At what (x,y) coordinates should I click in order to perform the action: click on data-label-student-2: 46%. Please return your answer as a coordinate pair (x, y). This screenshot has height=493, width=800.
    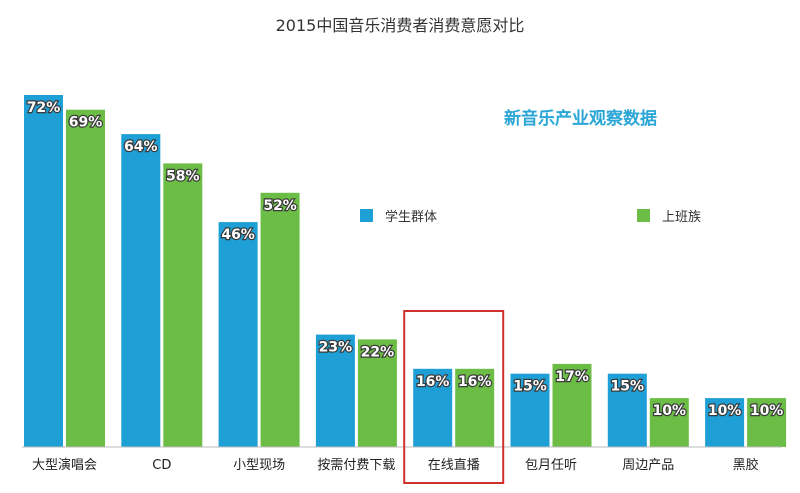
    Looking at the image, I should click on (238, 235).